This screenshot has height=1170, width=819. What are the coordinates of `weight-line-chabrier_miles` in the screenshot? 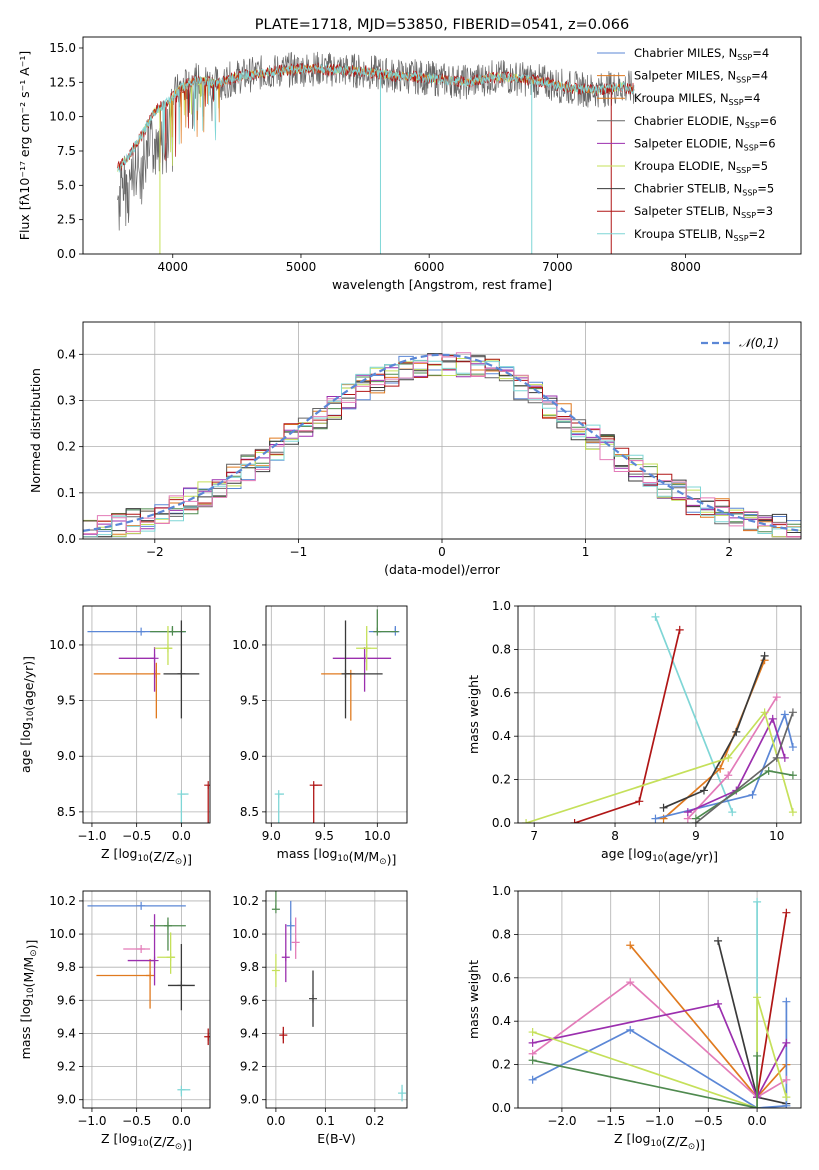 It's located at (724, 765).